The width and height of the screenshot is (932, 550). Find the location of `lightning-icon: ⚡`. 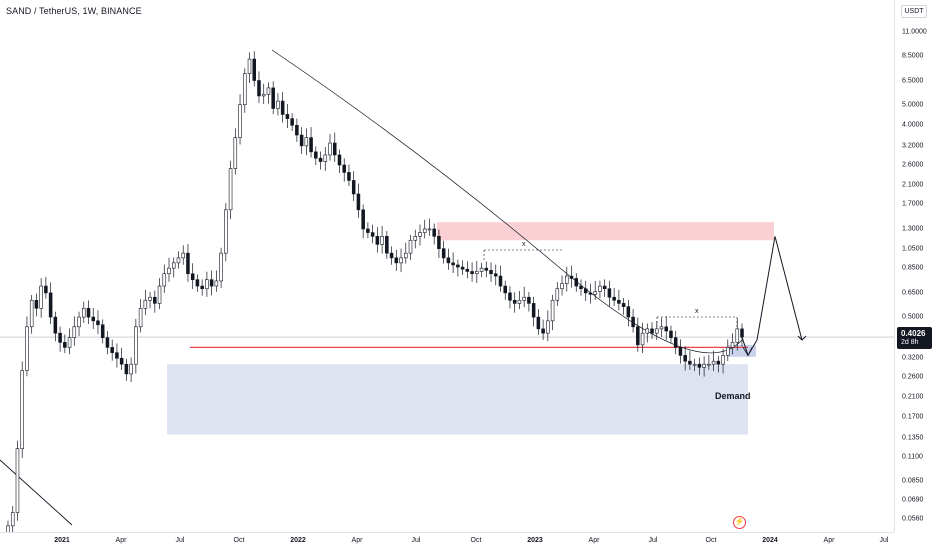

lightning-icon: ⚡ is located at coordinates (739, 522).